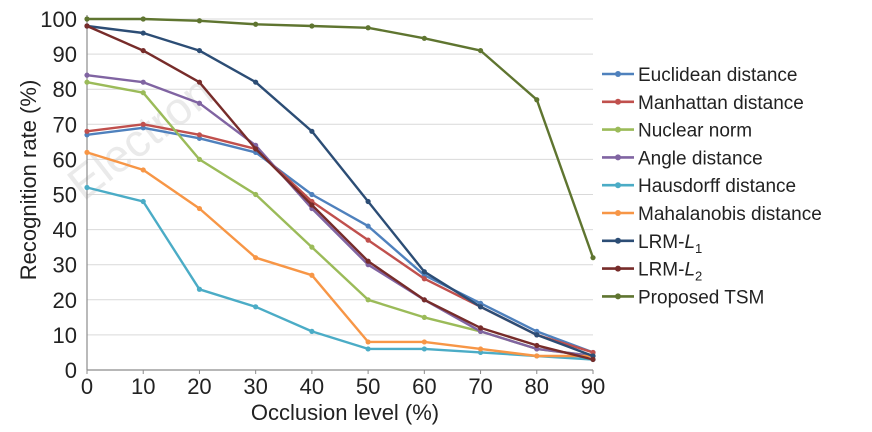 This screenshot has height=432, width=872. I want to click on y-tick-label: 60, so click(65, 159).